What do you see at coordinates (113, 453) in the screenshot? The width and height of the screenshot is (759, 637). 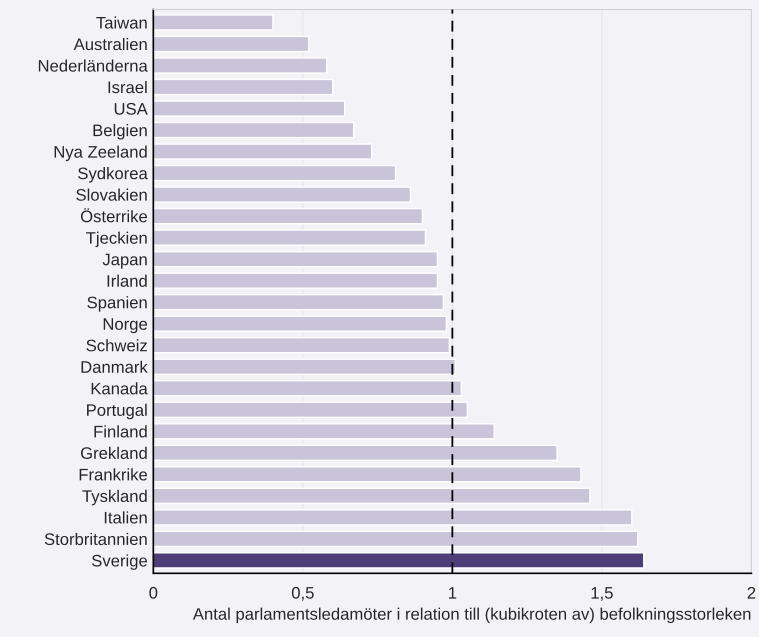 I see `y-tick-label: Grekland` at bounding box center [113, 453].